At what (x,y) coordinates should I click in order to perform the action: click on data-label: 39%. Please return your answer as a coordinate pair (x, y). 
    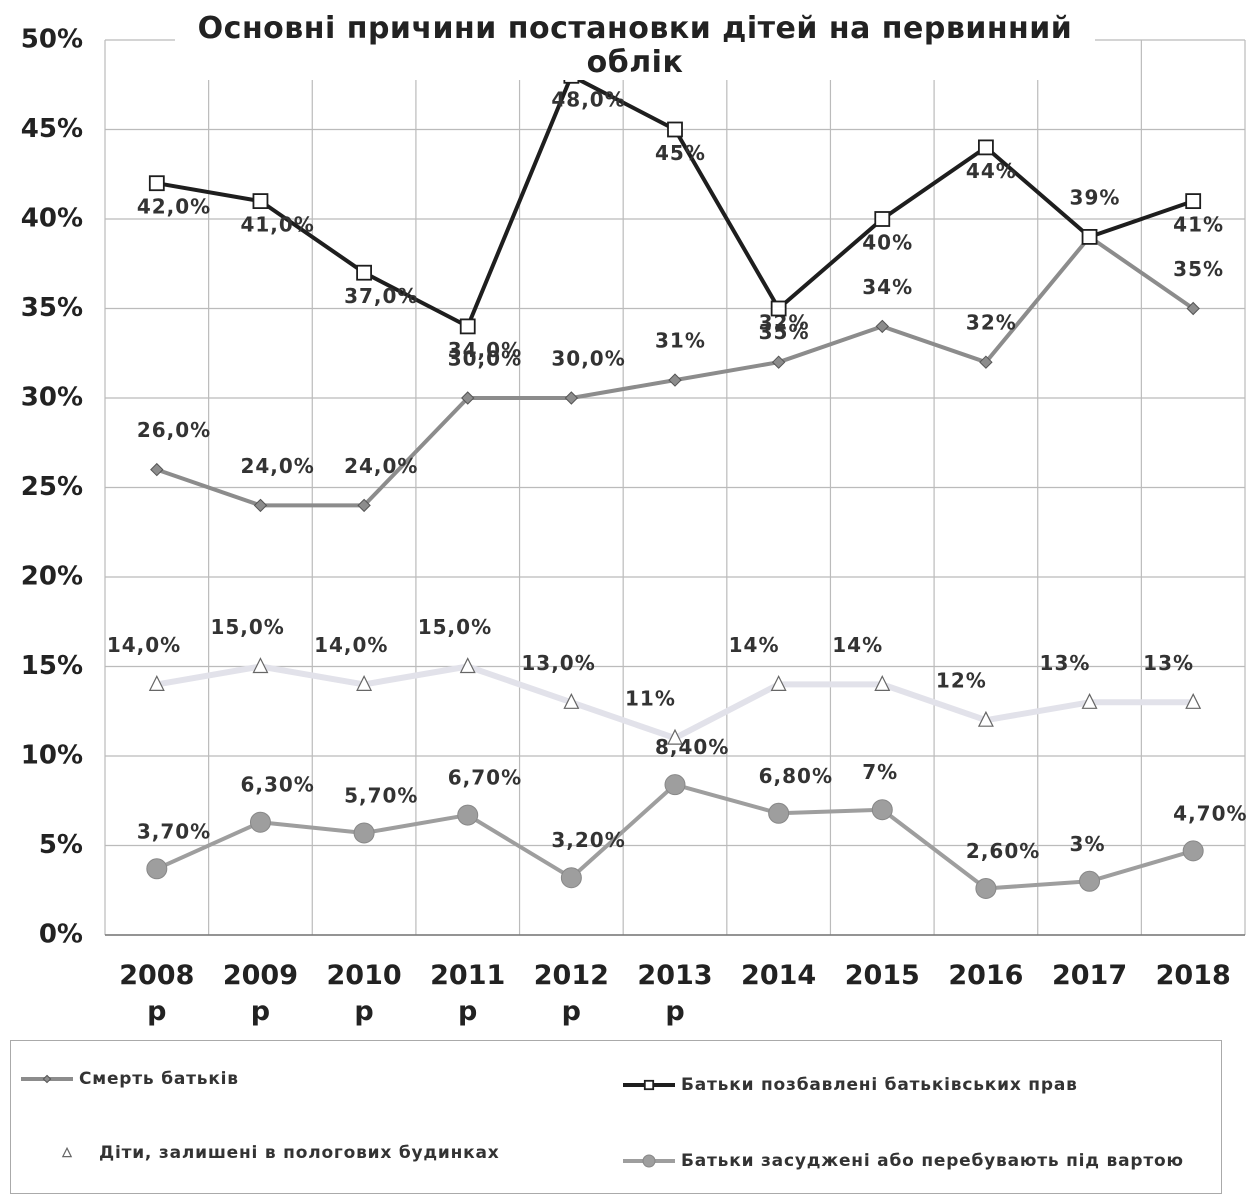
    Looking at the image, I should click on (1095, 197).